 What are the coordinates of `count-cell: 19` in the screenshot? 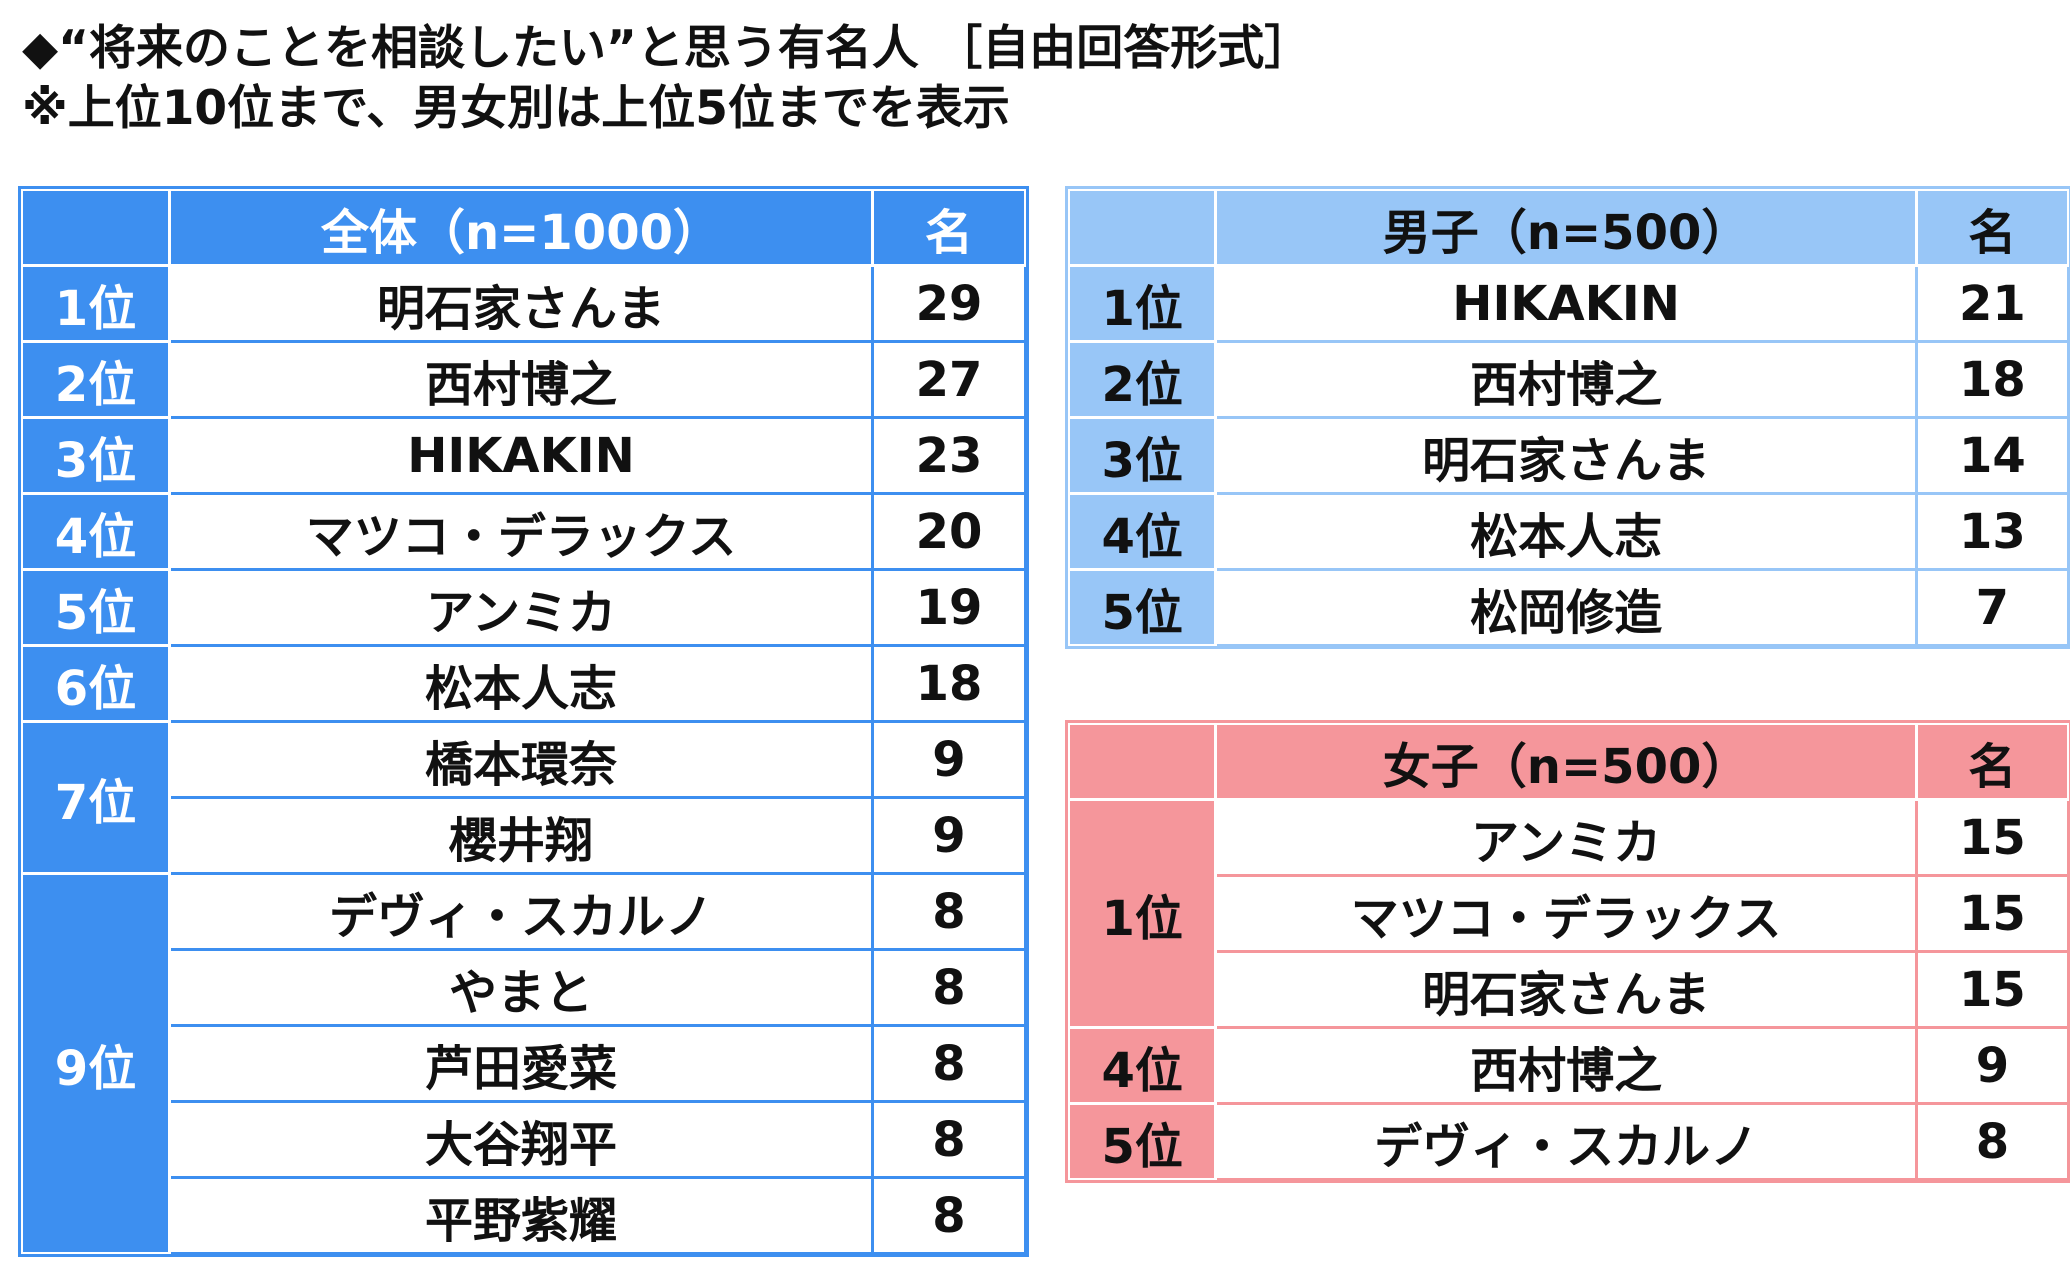 It's located at (949, 607).